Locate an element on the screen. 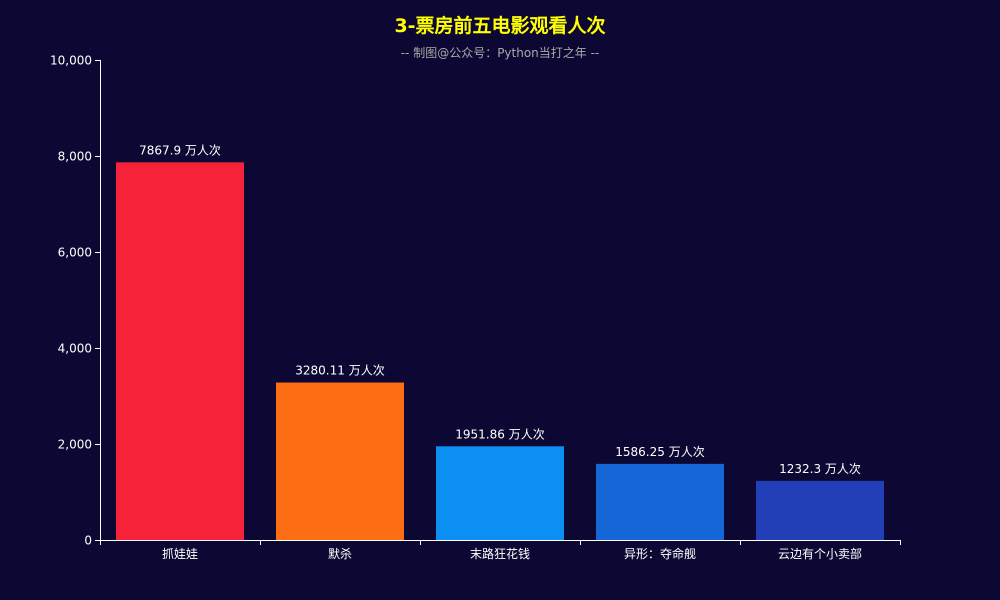 This screenshot has height=600, width=1000. chart-title: 3-票房前五电影观看人次 is located at coordinates (500, 26).